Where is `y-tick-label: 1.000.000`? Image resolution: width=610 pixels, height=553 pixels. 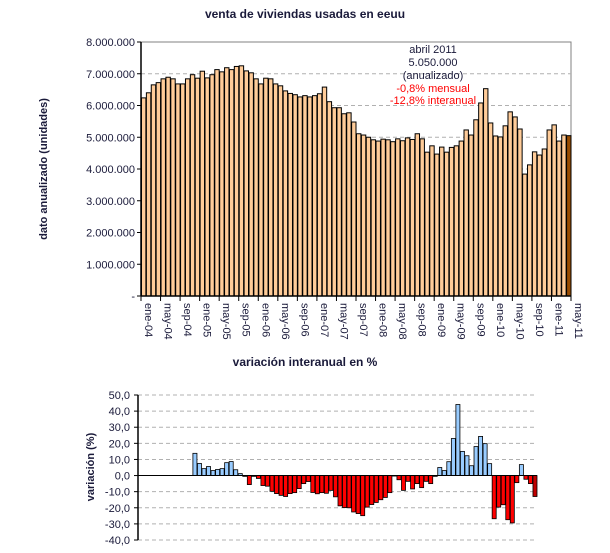 y-tick-label: 1.000.000 is located at coordinates (110, 265).